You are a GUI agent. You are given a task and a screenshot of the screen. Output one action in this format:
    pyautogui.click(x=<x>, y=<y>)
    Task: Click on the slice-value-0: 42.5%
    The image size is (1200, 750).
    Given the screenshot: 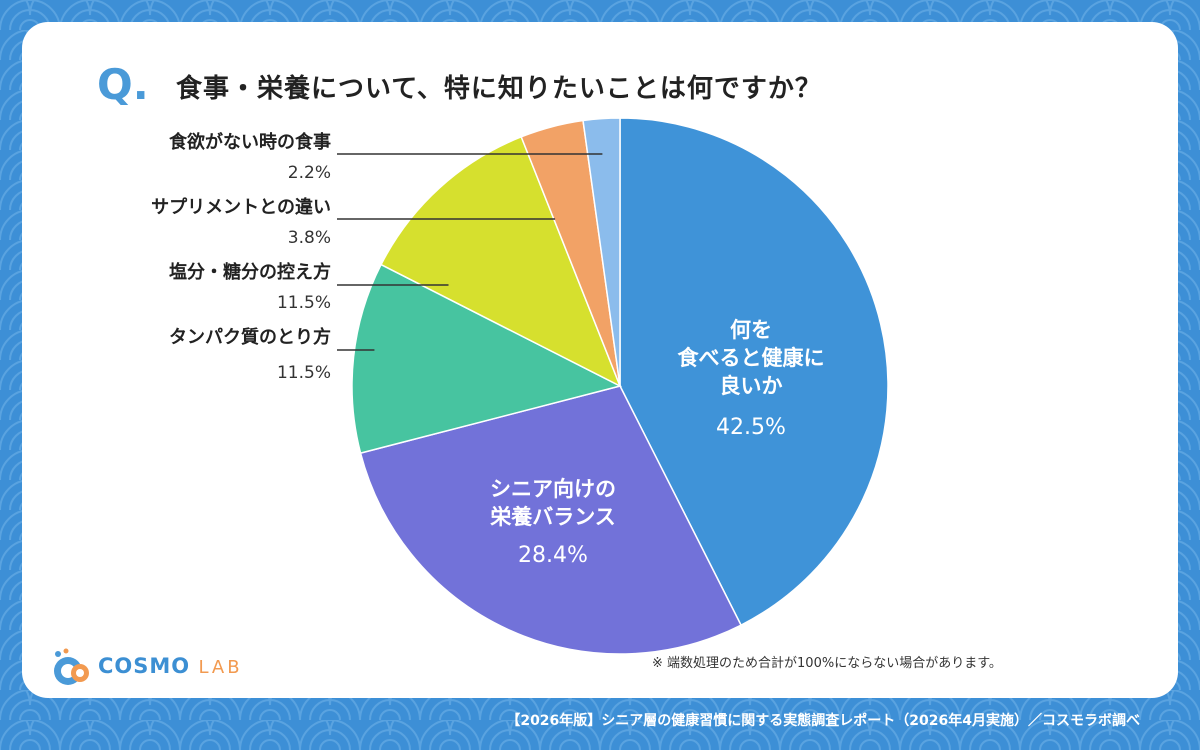 What is the action you would take?
    pyautogui.click(x=751, y=427)
    